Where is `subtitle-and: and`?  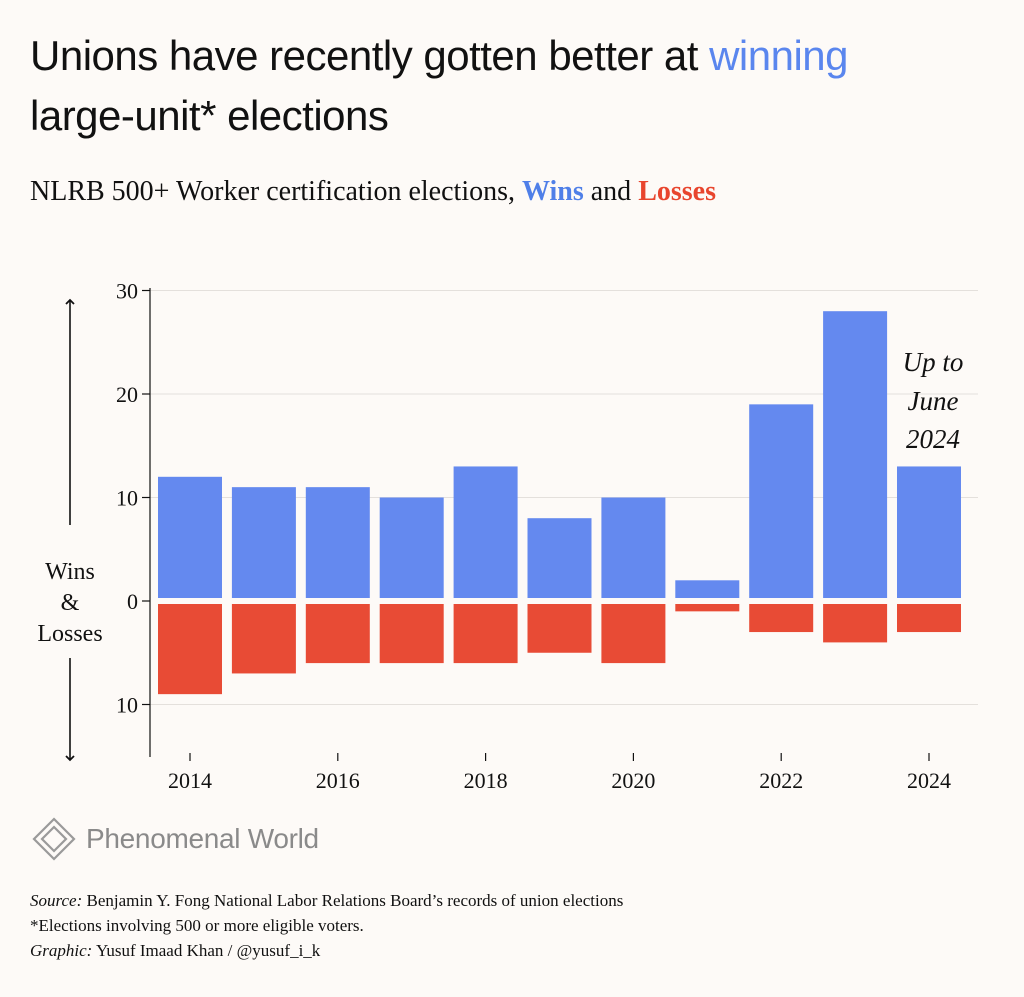 subtitle-and: and is located at coordinates (611, 191).